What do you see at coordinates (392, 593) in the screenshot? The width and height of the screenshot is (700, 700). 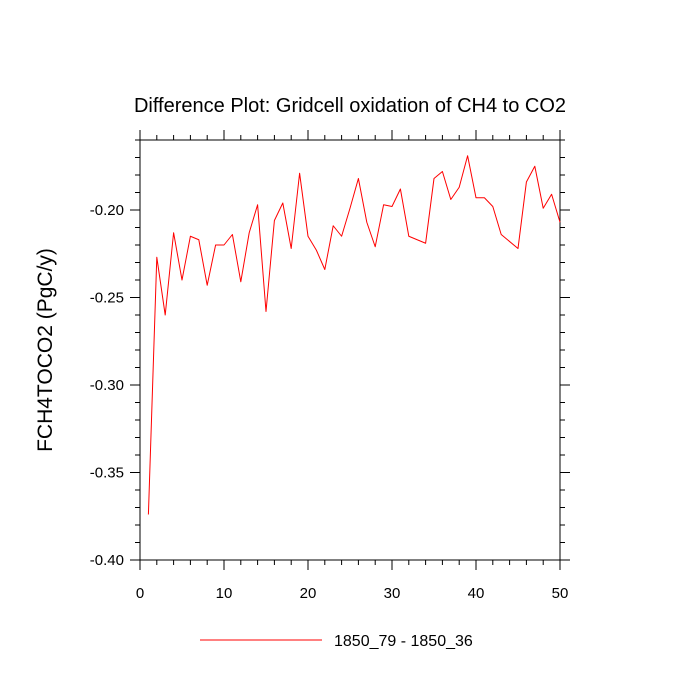 I see `x-tick-label: 30` at bounding box center [392, 593].